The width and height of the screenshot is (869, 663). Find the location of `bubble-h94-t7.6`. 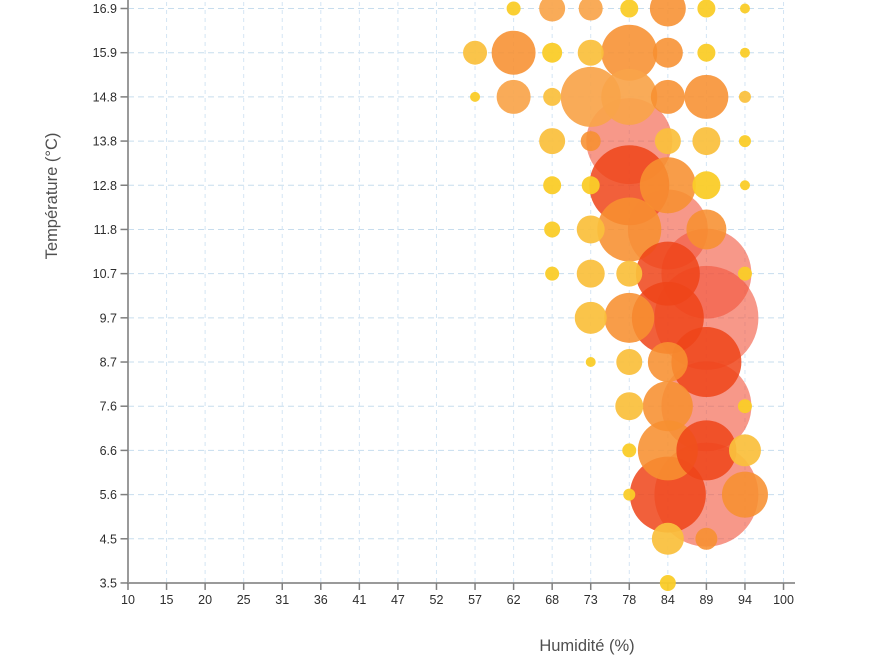

bubble-h94-t7.6 is located at coordinates (744, 406).